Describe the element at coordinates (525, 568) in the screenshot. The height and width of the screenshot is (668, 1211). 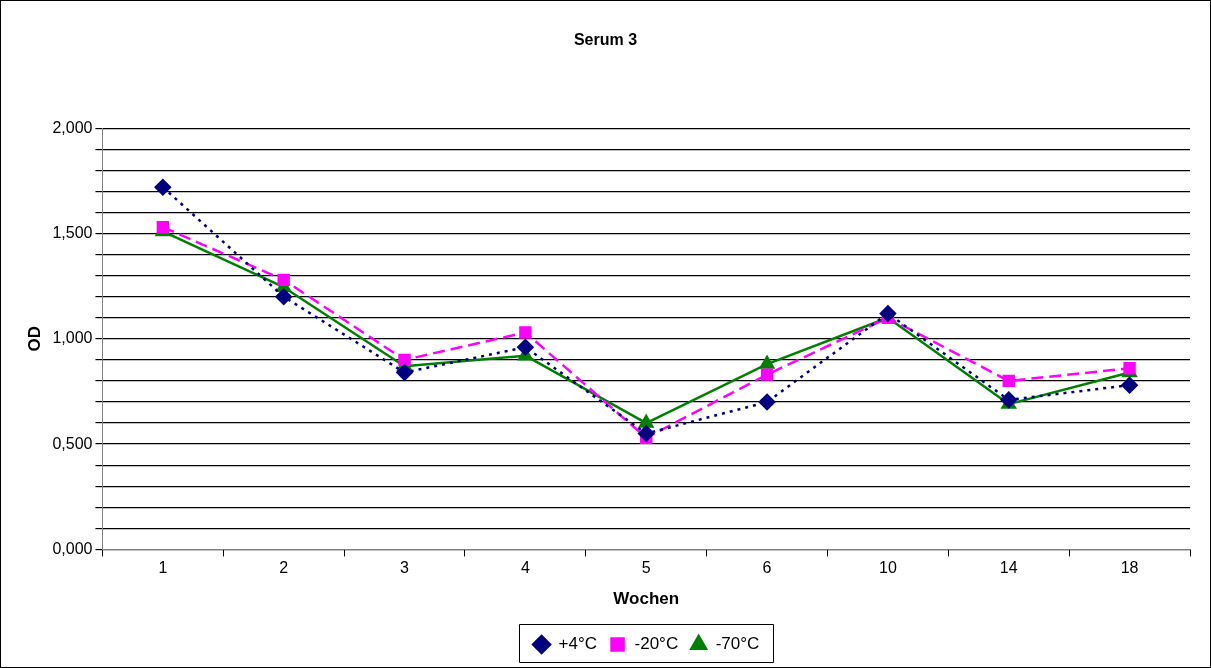
I see `x-tick-label: 4` at that location.